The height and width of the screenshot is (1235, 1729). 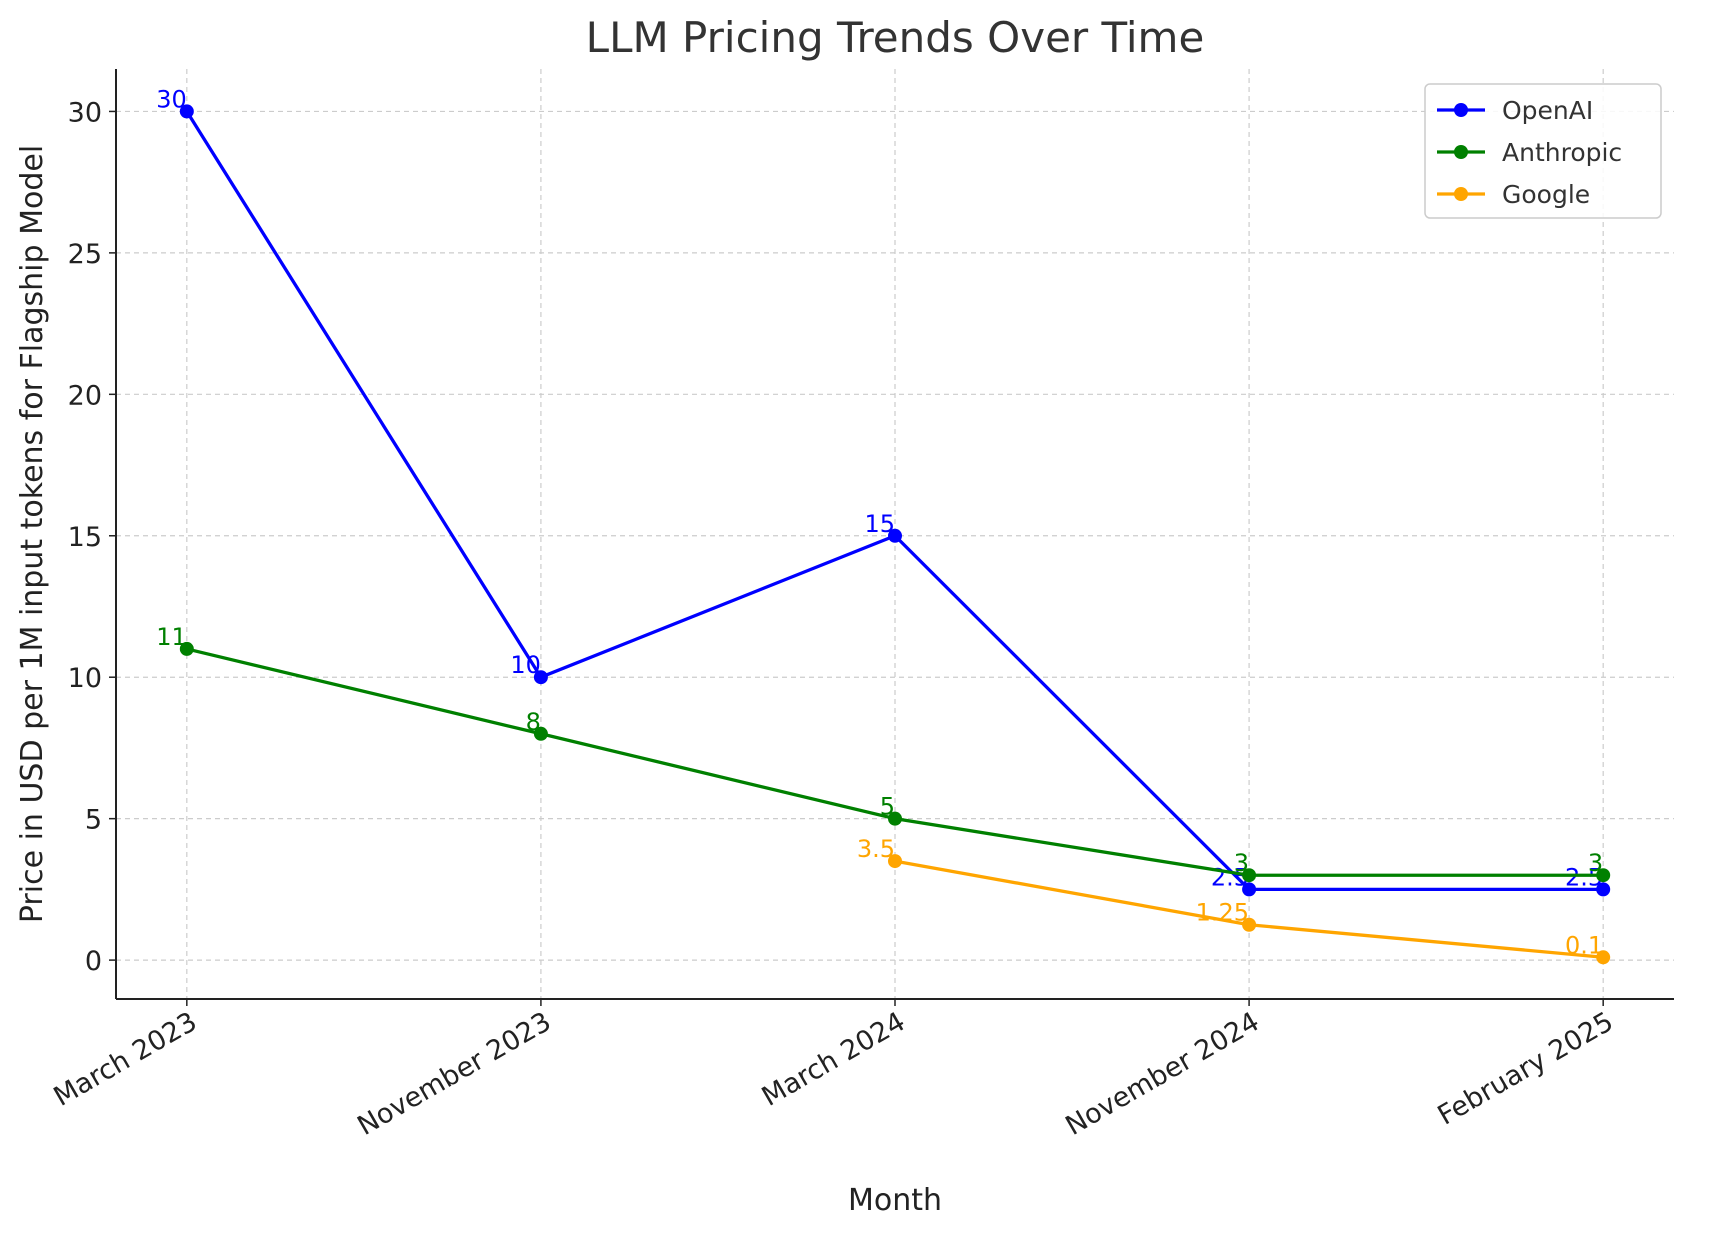 I want to click on y-tick-label: 30, so click(x=85, y=112).